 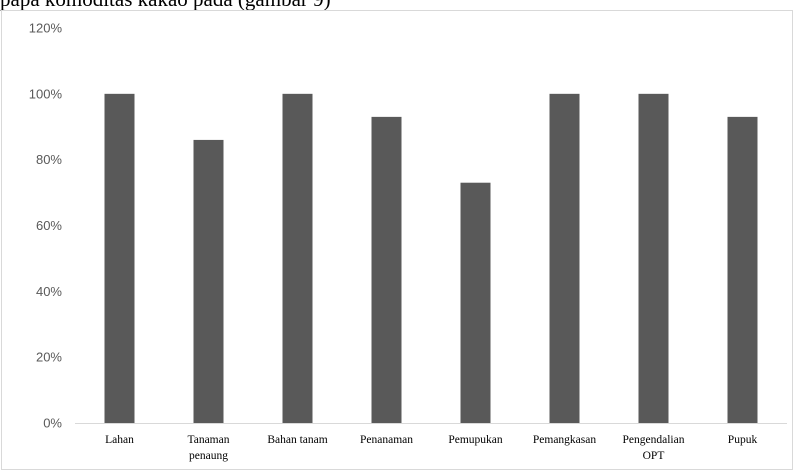 I want to click on y-tick-label: 0%, so click(x=52, y=423).